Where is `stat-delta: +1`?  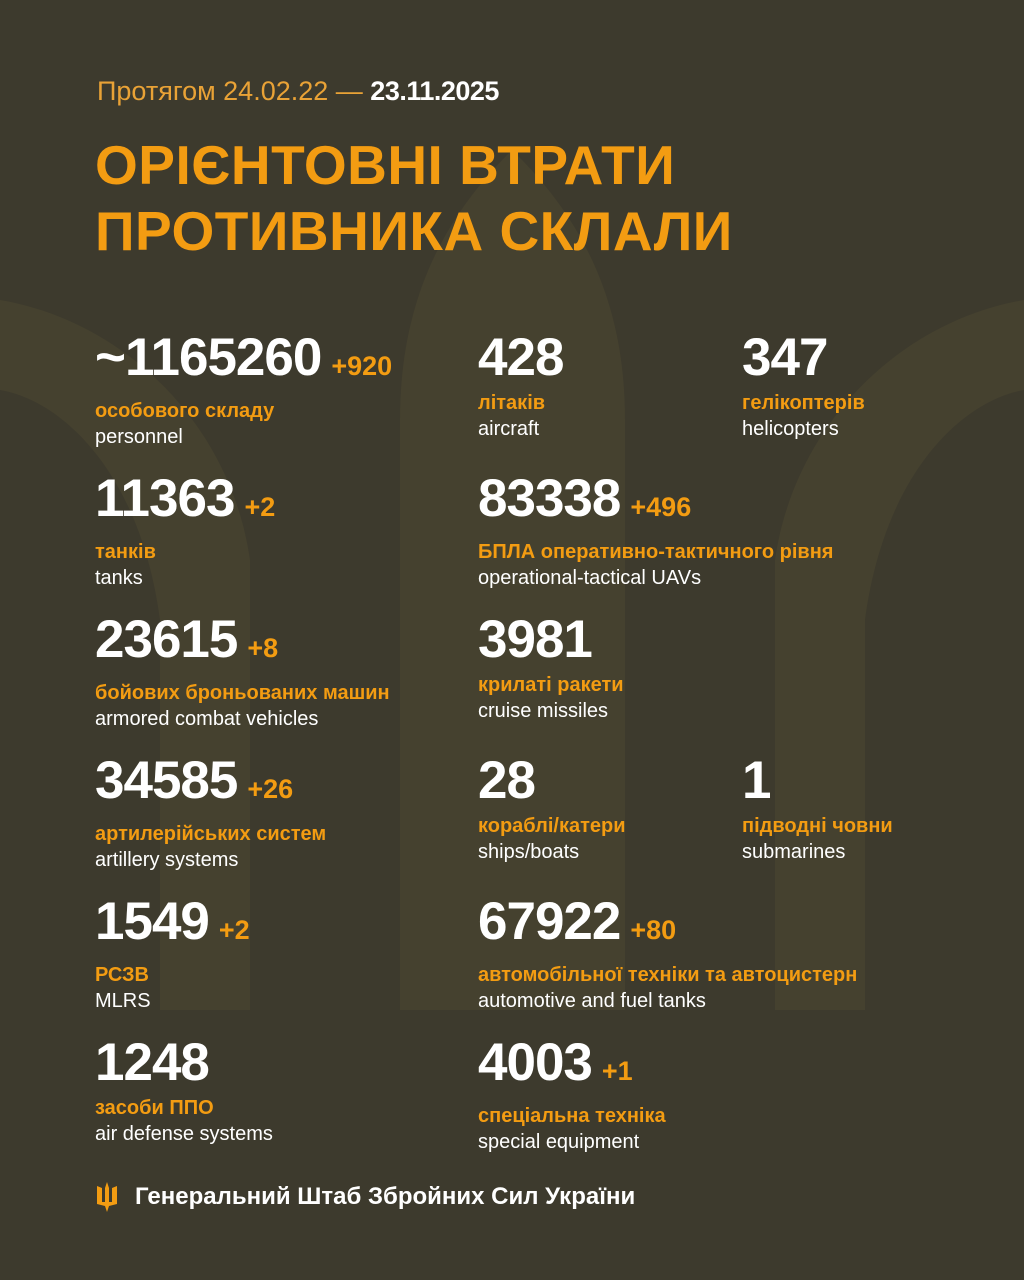
stat-delta: +1 is located at coordinates (617, 1071).